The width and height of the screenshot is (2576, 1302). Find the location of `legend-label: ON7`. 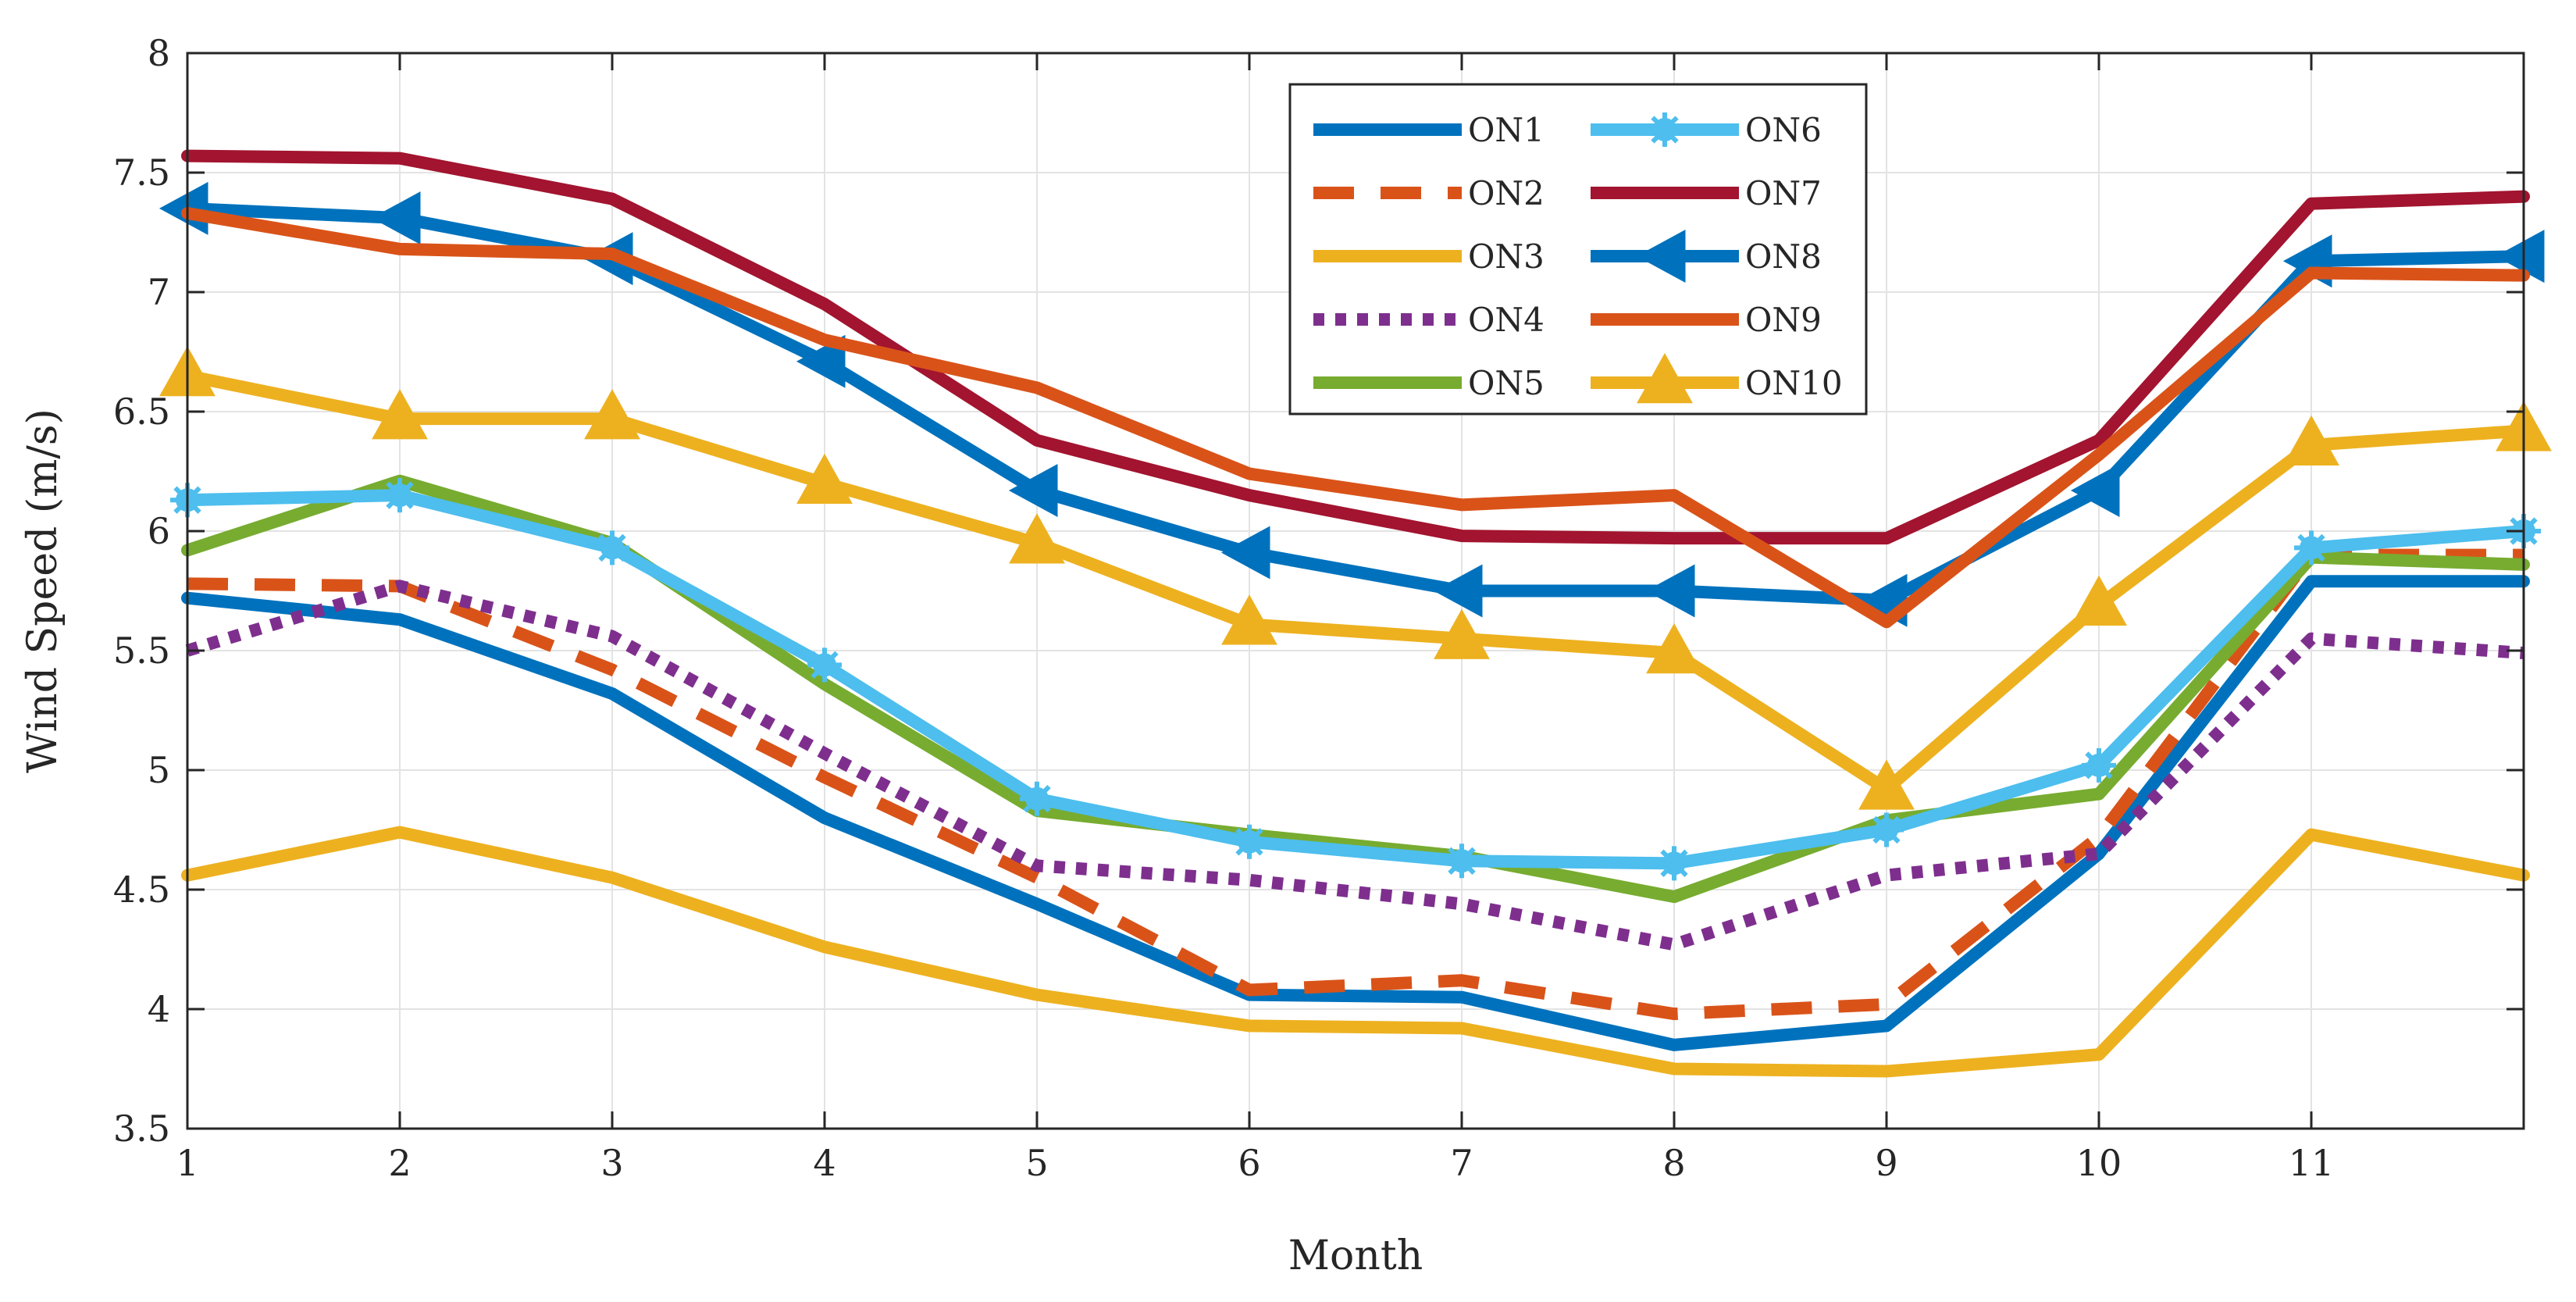

legend-label: ON7 is located at coordinates (1783, 193).